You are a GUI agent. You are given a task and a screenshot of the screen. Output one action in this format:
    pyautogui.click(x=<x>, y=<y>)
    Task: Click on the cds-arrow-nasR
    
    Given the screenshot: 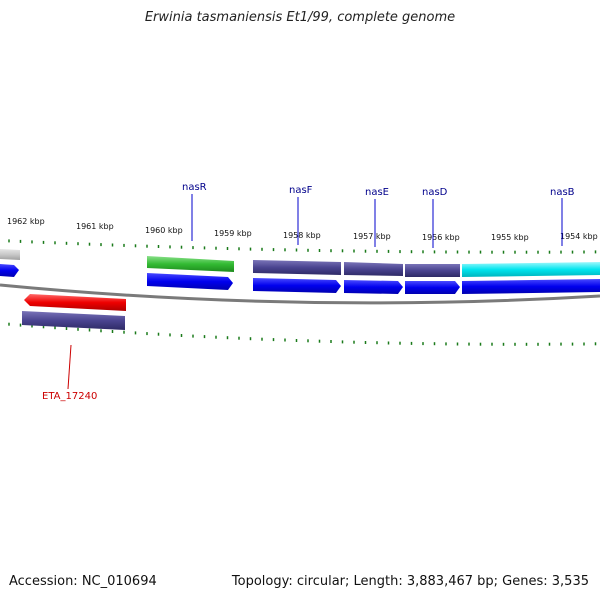 What is the action you would take?
    pyautogui.click(x=190, y=281)
    